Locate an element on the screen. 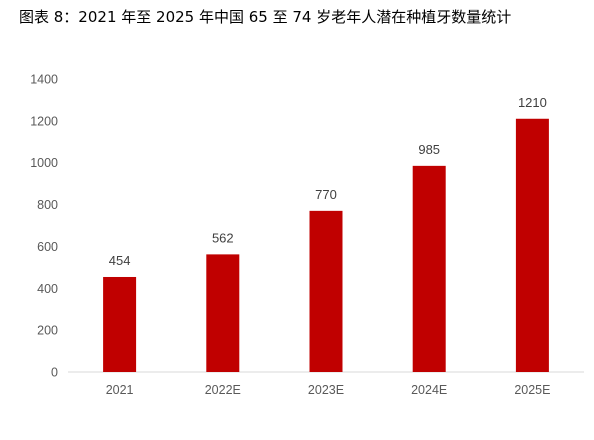 This screenshot has height=440, width=594. data-label: 1210 is located at coordinates (532, 102).